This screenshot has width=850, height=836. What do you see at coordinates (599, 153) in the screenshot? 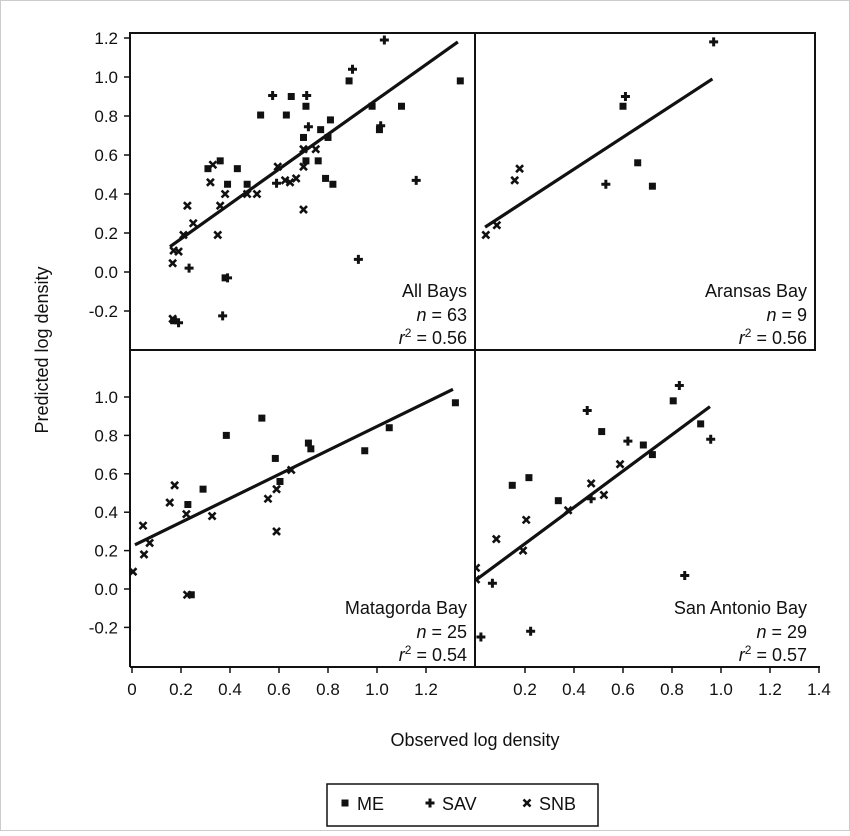
I see `regression-line` at bounding box center [599, 153].